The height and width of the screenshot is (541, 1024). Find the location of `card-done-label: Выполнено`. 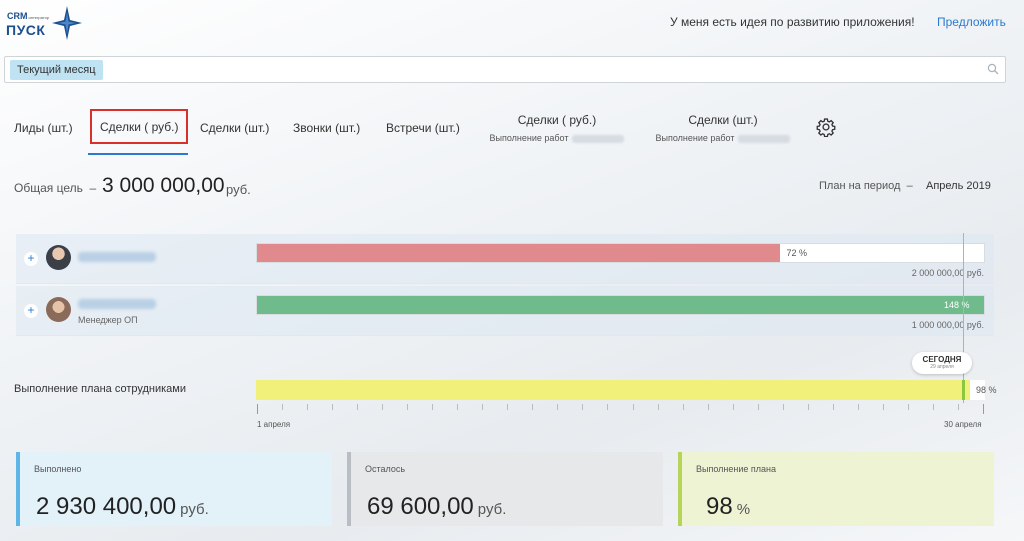

card-done-label: Выполнено is located at coordinates (58, 469).